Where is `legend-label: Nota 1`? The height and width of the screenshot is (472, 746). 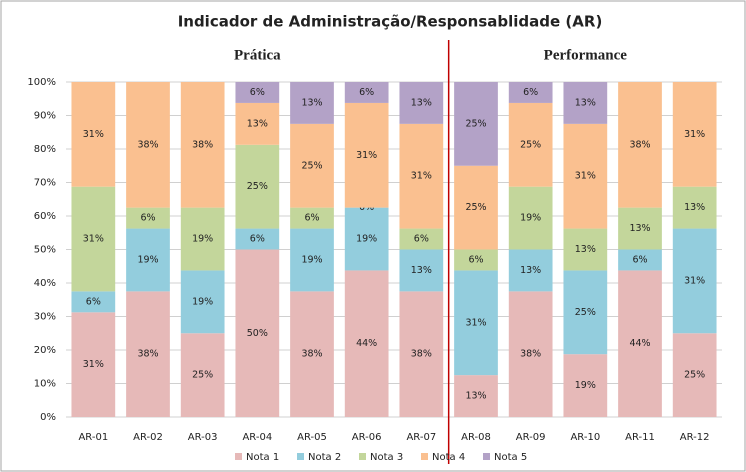 legend-label: Nota 1 is located at coordinates (262, 457).